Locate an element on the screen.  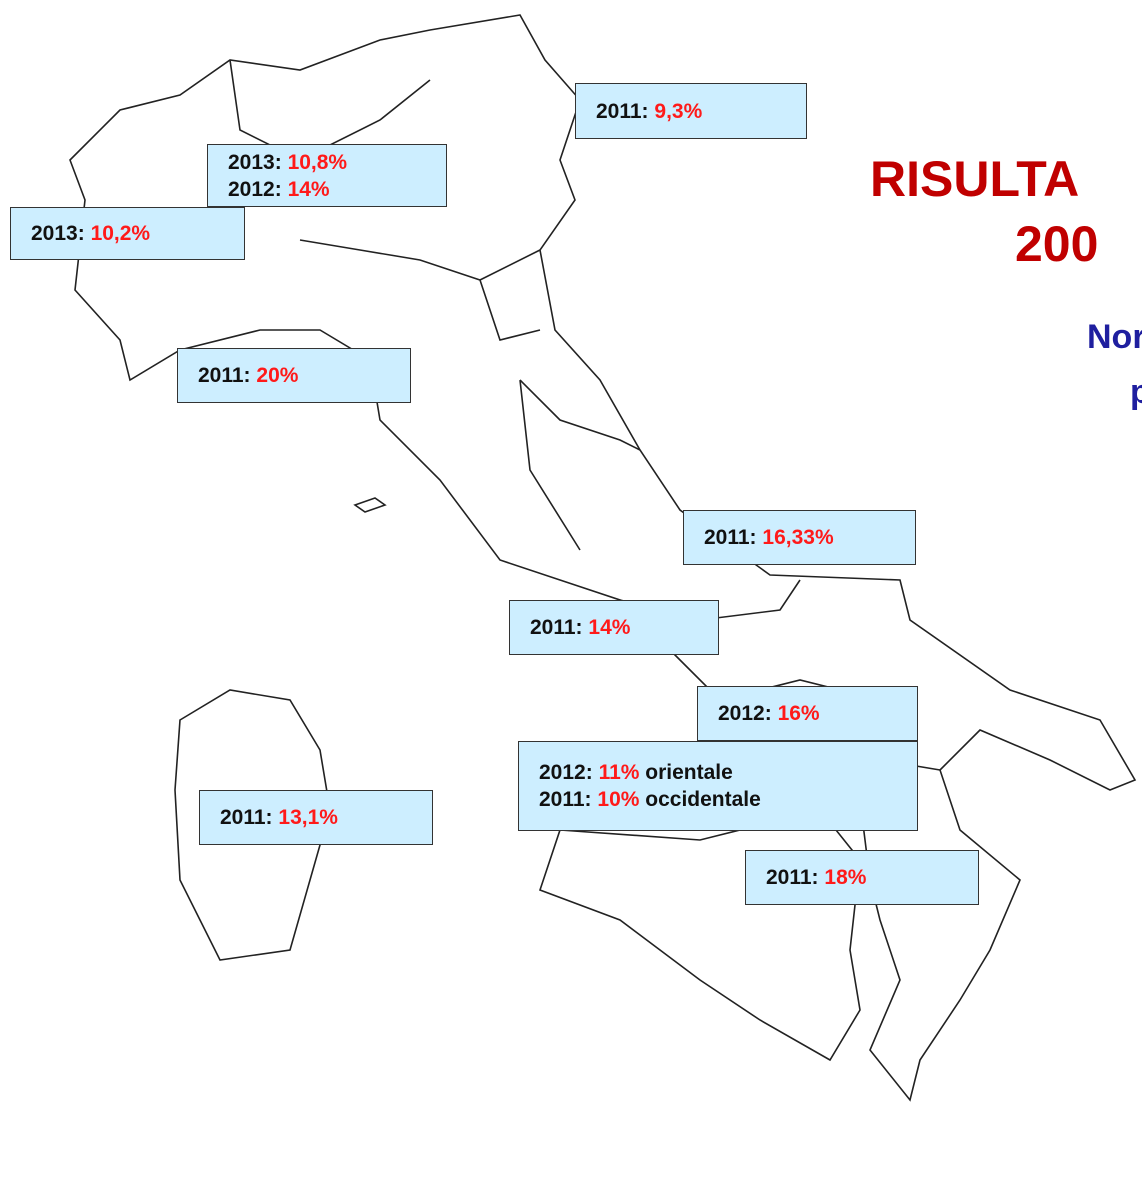
percent: 16,33% is located at coordinates (798, 537).